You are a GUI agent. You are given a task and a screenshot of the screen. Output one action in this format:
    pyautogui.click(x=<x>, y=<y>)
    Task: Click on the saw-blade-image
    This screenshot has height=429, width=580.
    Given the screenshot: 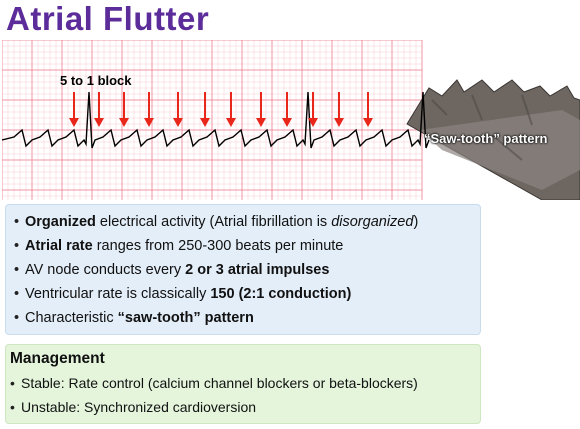 What is the action you would take?
    pyautogui.click(x=493, y=139)
    